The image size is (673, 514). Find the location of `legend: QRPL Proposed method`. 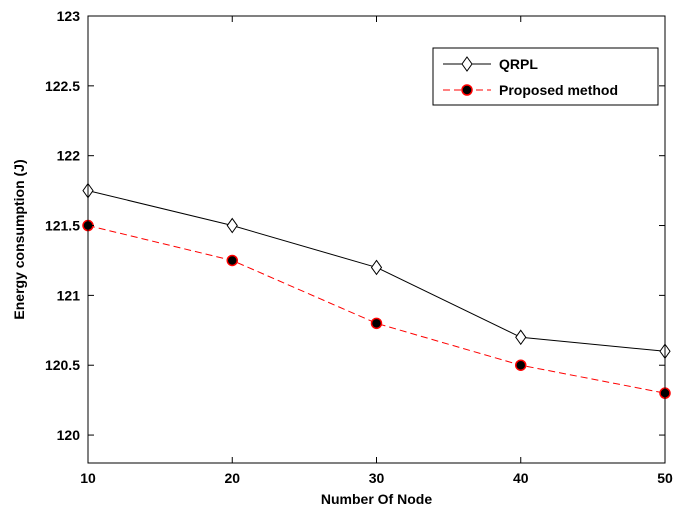

legend: QRPL Proposed method is located at coordinates (545, 76).